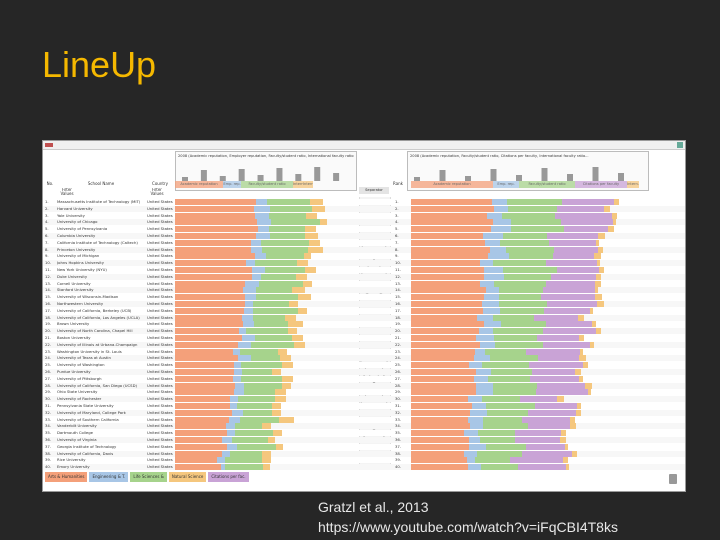  What do you see at coordinates (364, 283) in the screenshot?
I see `table-row: 13. Cornell University United States 13.` at bounding box center [364, 283].